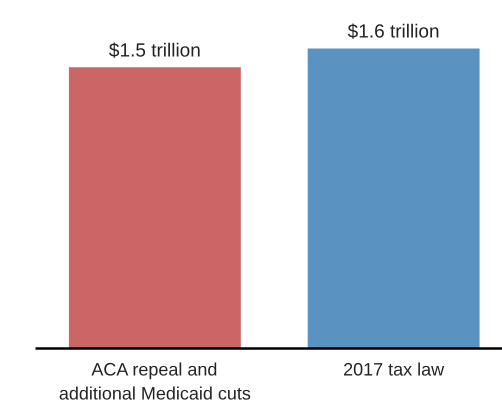 This screenshot has height=406, width=502. Describe the element at coordinates (394, 370) in the screenshot. I see `x-tick-label: 2017 tax law` at that location.